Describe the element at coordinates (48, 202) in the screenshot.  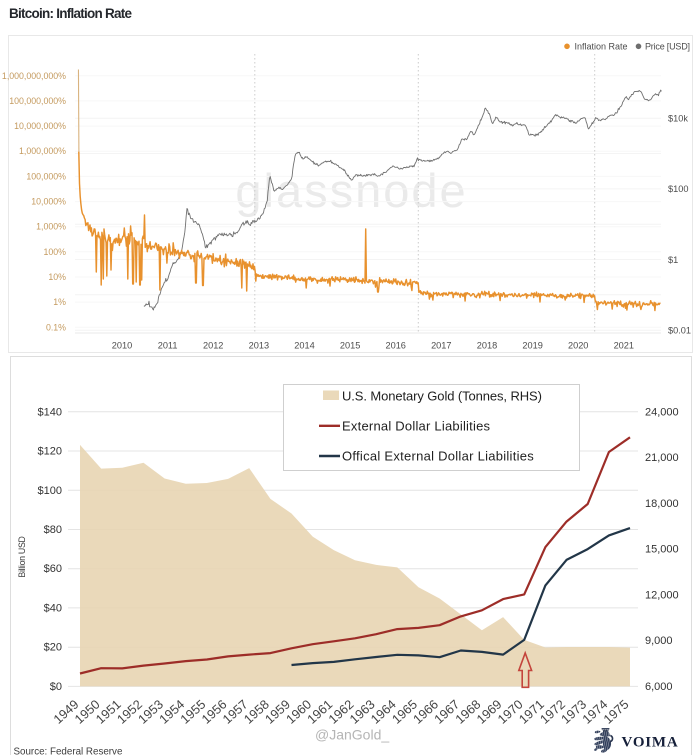
I see `svg-text: 10,000%` at that location.